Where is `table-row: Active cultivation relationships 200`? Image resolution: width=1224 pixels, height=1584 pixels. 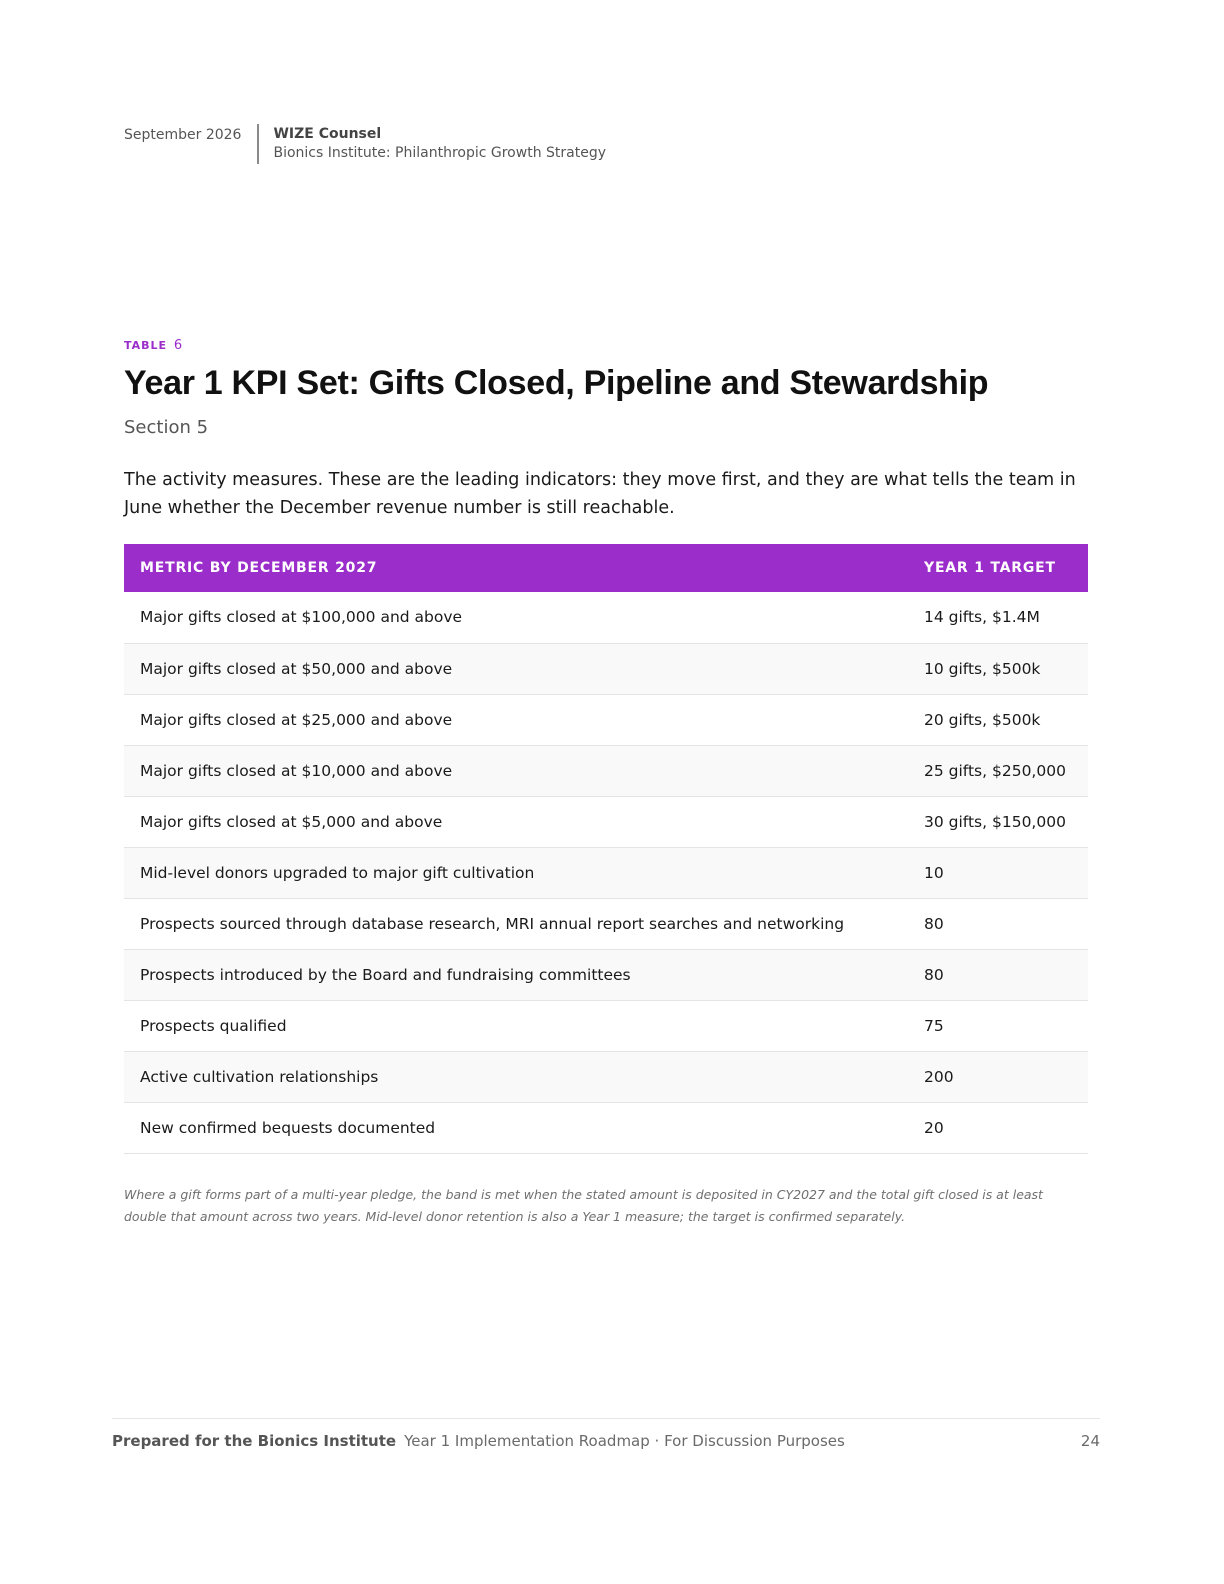
table-row: Active cultivation relationships 200 is located at coordinates (606, 1077).